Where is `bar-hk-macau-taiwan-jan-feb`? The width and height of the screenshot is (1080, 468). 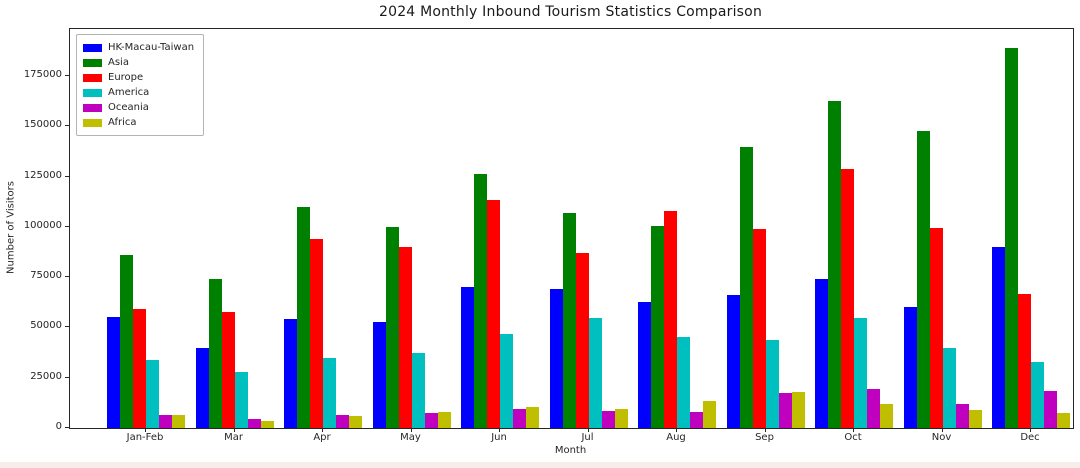
bar-hk-macau-taiwan-jan-feb is located at coordinates (113, 372).